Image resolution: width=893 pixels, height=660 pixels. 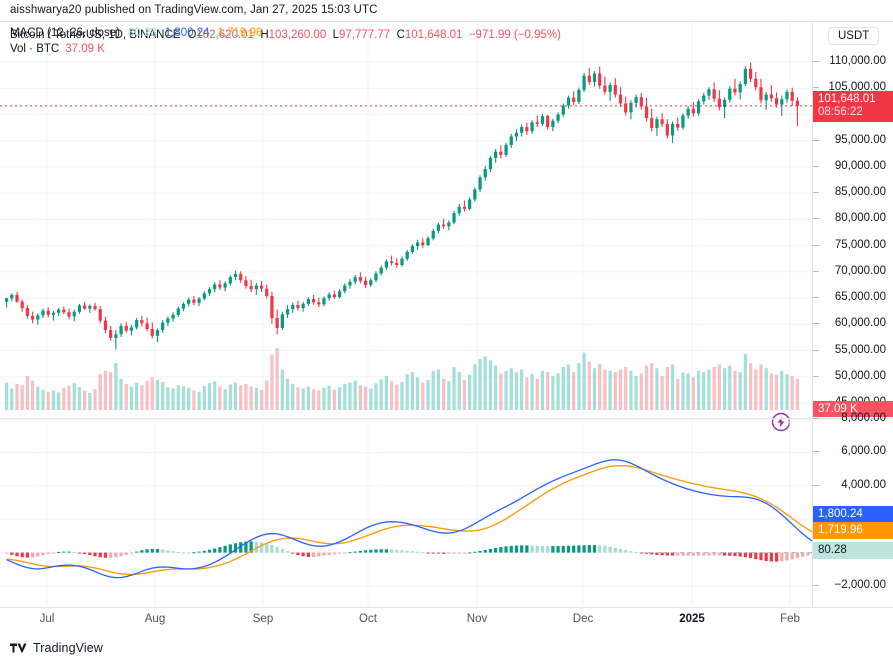 I want to click on time-axis-tick: Aug, so click(x=155, y=619).